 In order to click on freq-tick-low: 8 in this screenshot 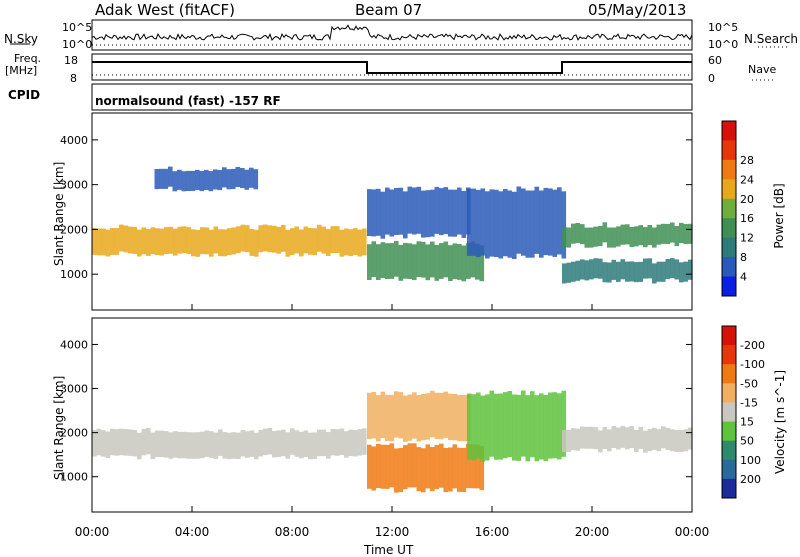, I will do `click(73, 78)`.